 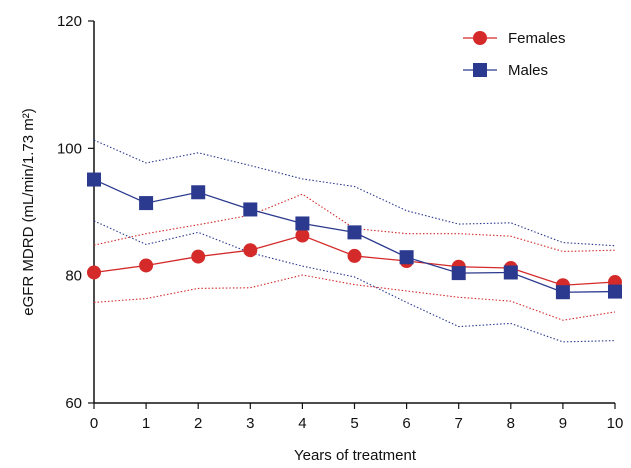 I want to click on x-tick-label: 10, so click(x=615, y=423).